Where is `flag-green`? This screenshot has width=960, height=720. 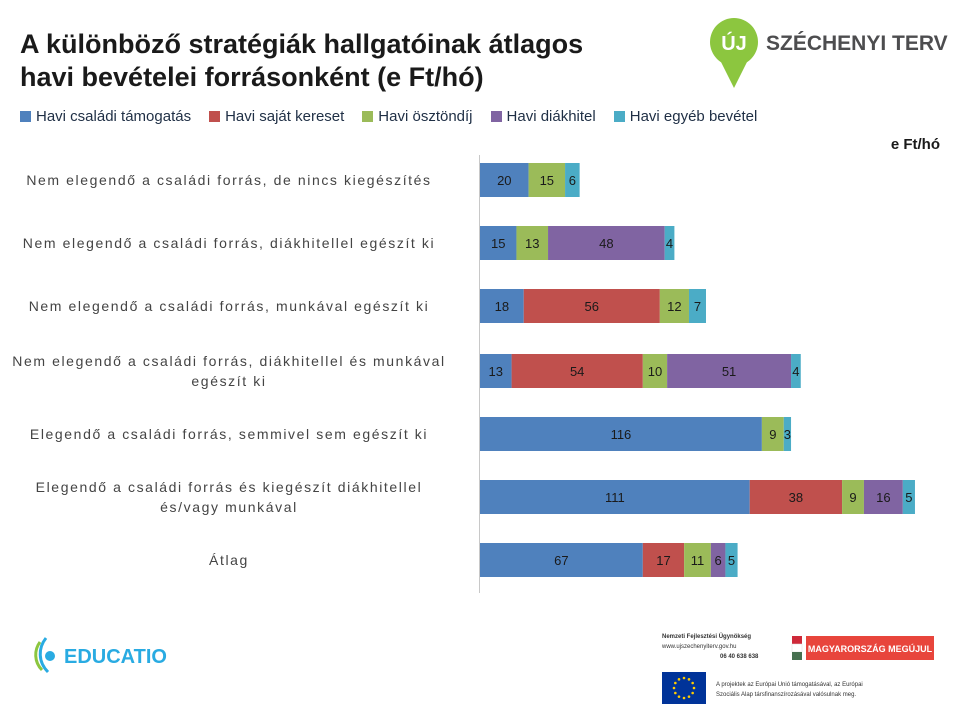 flag-green is located at coordinates (797, 656).